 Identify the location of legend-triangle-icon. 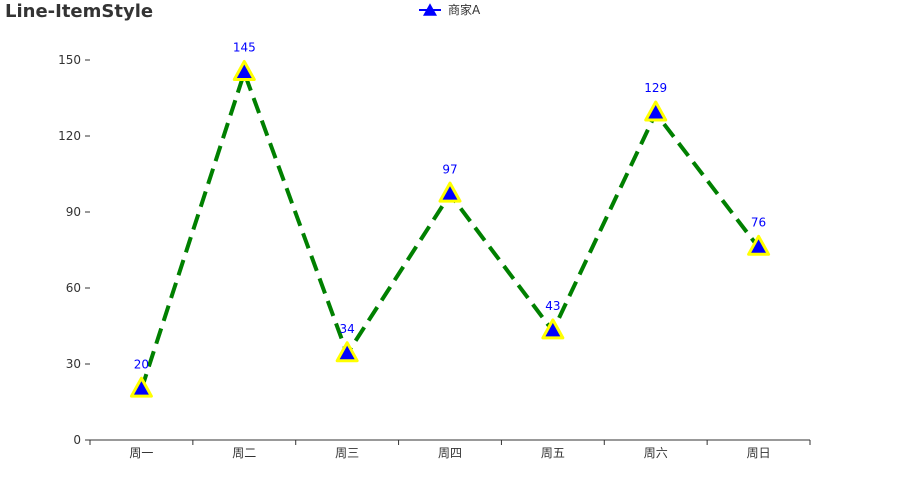
(430, 9).